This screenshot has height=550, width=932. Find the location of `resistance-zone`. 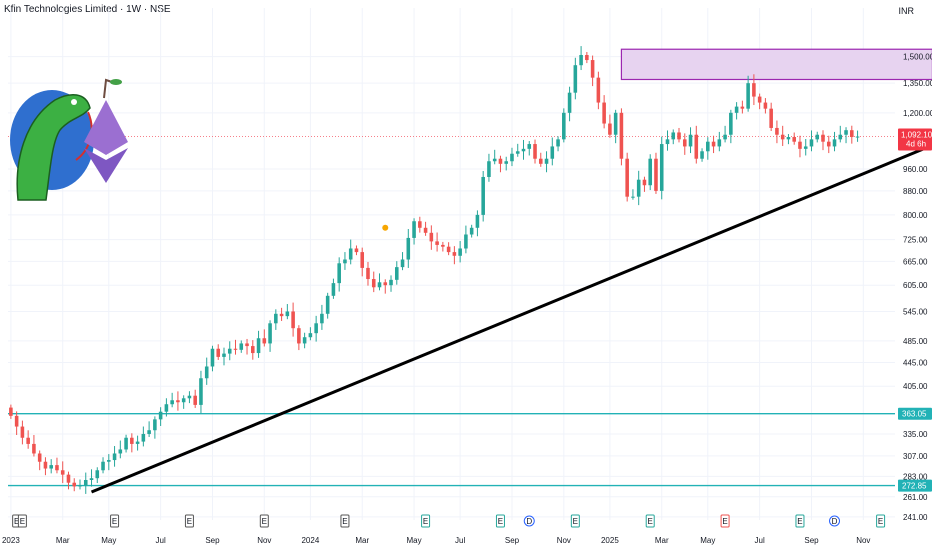

resistance-zone is located at coordinates (776, 64).